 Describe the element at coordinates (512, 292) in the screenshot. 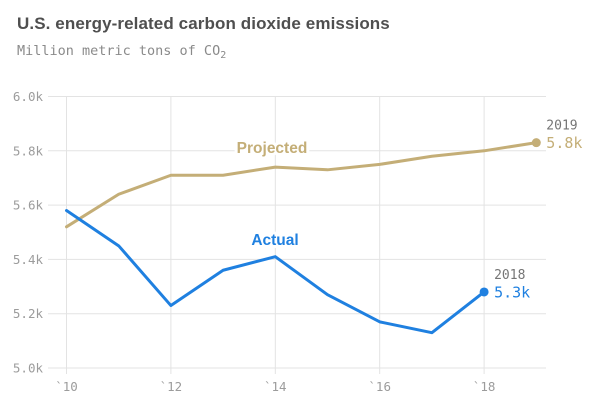

I see `actual-annotation-value: 5.3k` at that location.